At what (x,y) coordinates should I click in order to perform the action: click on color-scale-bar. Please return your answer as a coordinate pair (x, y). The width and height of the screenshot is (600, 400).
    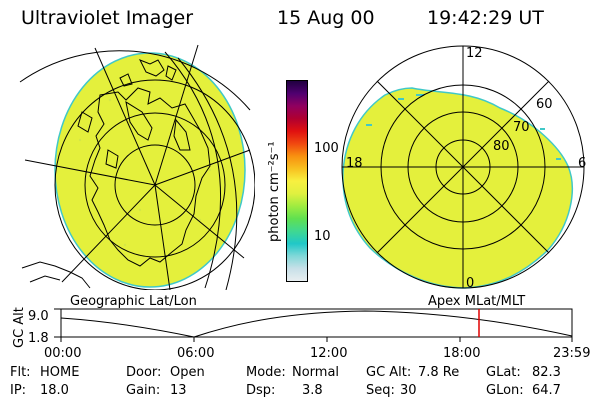
    Looking at the image, I should click on (297, 181).